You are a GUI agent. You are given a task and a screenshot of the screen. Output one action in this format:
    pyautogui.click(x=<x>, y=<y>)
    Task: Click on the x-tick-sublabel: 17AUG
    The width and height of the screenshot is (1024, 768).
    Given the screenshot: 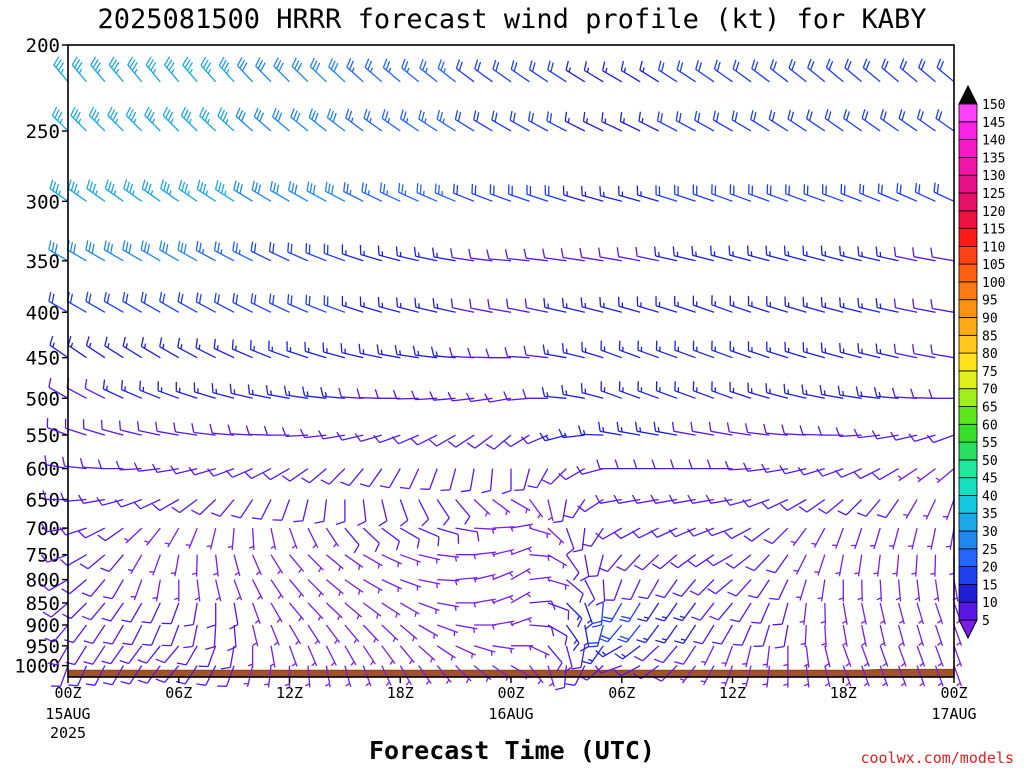 What is the action you would take?
    pyautogui.click(x=953, y=714)
    